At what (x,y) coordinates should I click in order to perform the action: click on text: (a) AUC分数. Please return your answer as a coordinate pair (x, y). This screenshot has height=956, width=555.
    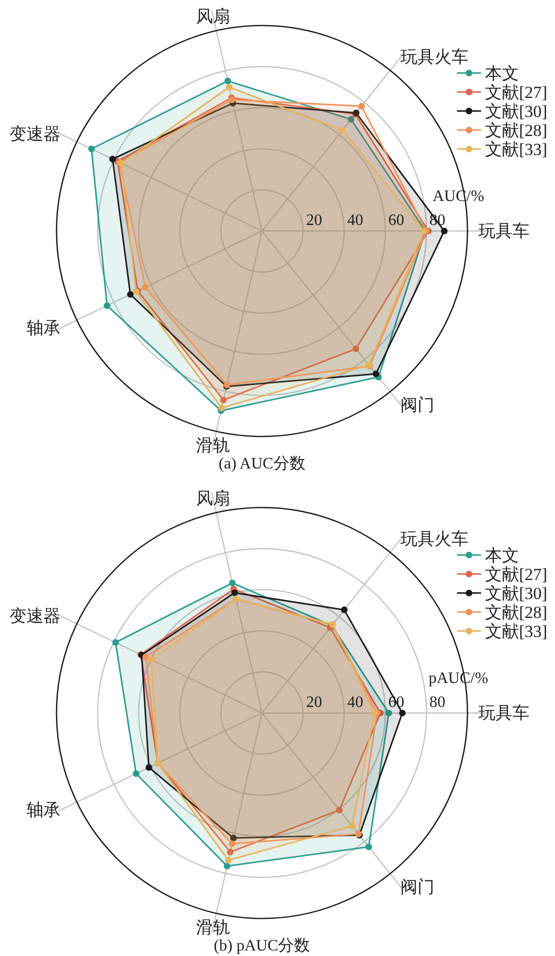
    Looking at the image, I should click on (262, 464).